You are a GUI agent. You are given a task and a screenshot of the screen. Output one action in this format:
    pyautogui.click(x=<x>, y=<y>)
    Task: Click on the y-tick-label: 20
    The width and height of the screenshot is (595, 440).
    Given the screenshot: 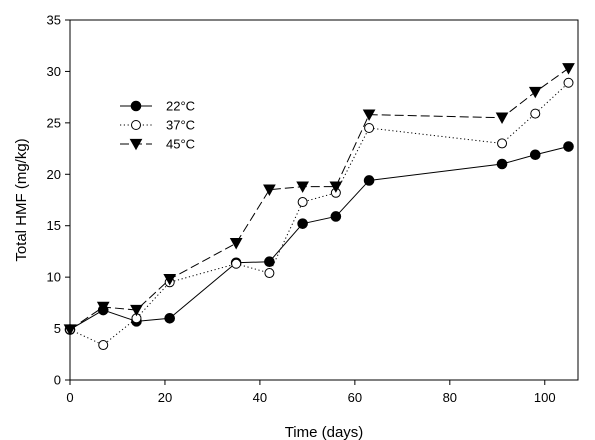 What is the action you would take?
    pyautogui.click(x=54, y=174)
    